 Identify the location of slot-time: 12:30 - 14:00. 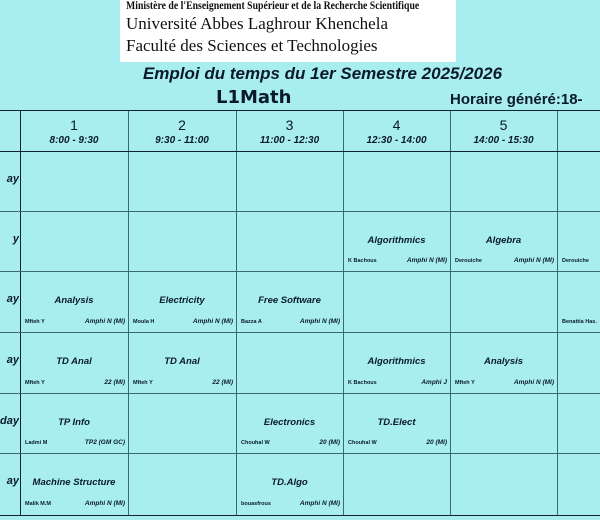
(396, 140).